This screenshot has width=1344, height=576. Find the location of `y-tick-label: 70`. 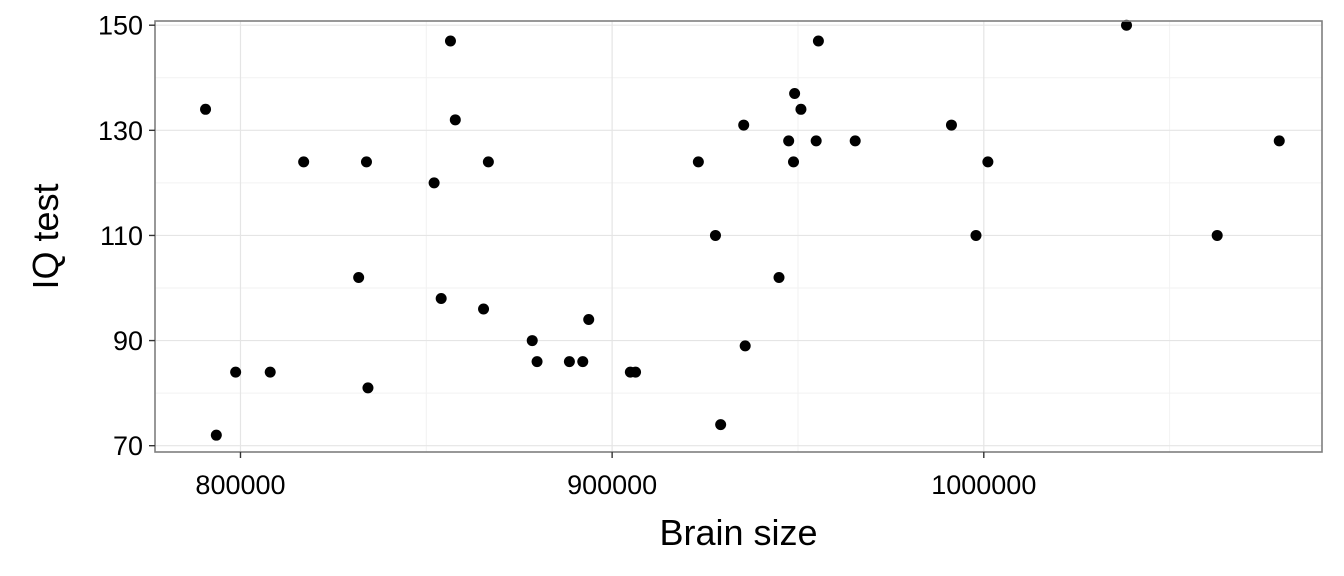

y-tick-label: 70 is located at coordinates (128, 446).